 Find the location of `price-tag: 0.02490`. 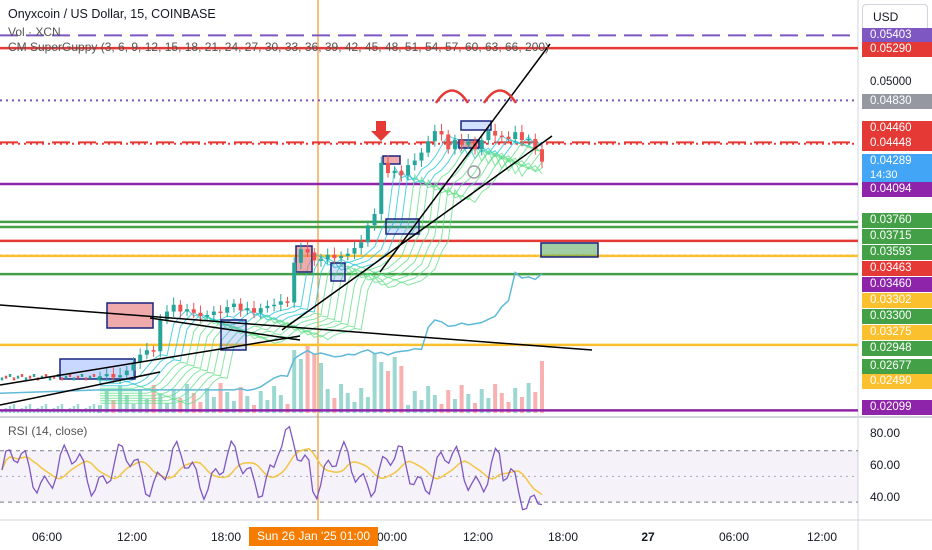

price-tag: 0.02490 is located at coordinates (897, 381).